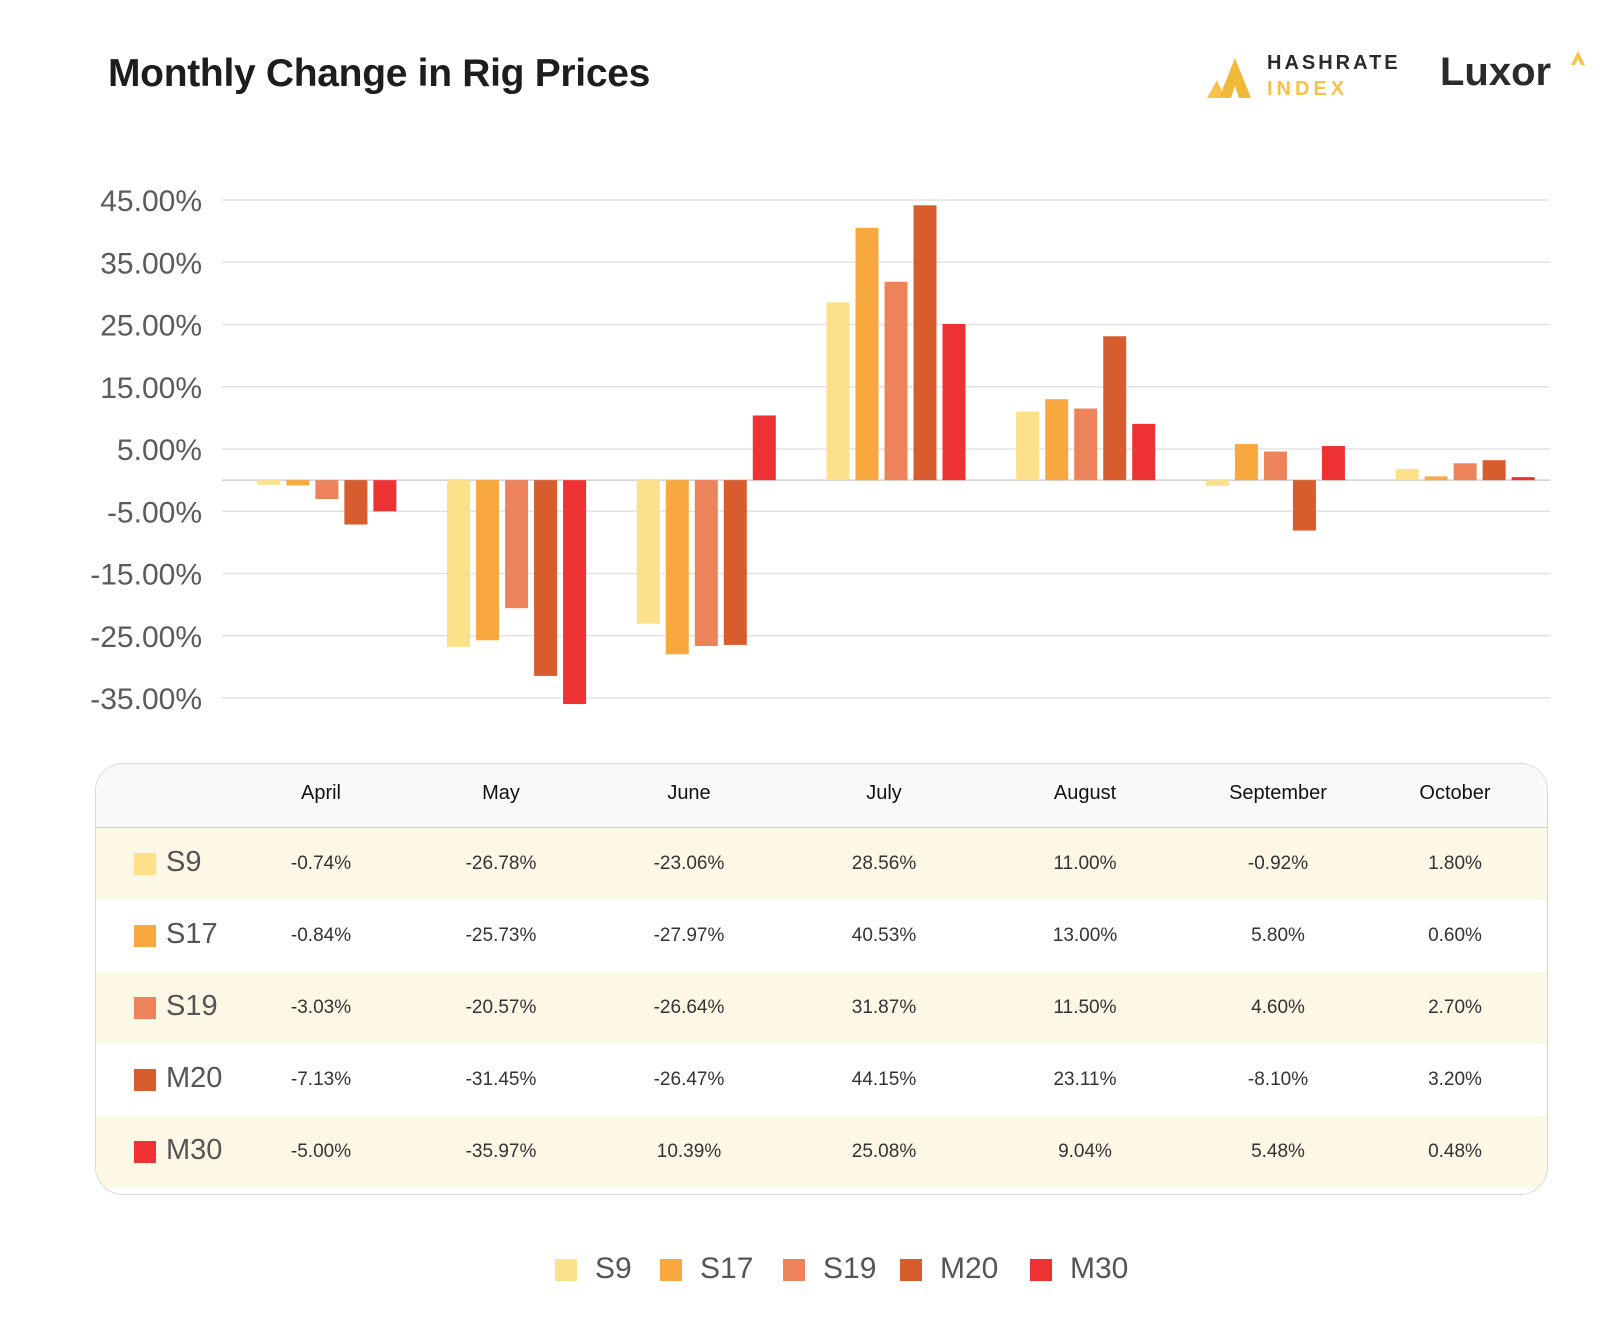  What do you see at coordinates (1436, 478) in the screenshot?
I see `bar-s17-october` at bounding box center [1436, 478].